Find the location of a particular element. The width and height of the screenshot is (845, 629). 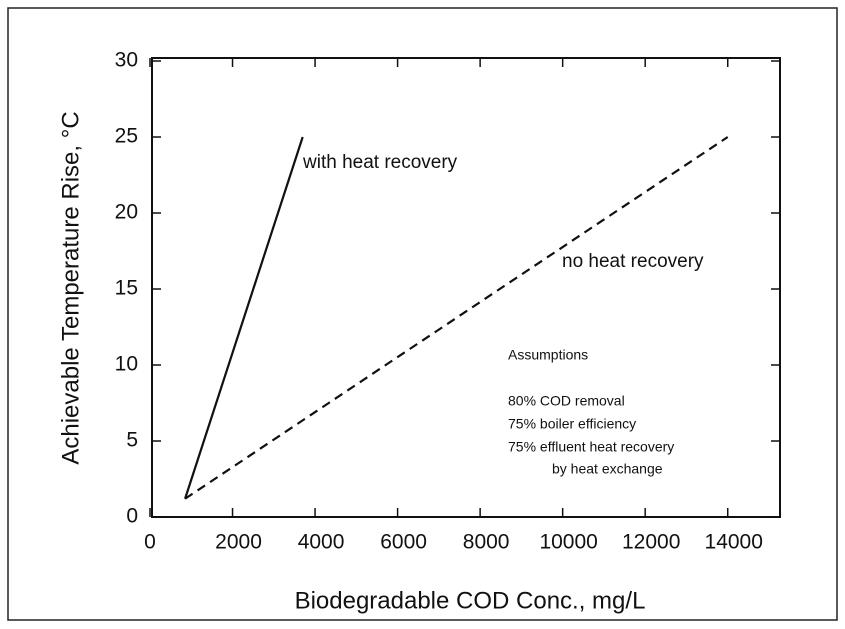

x-tick-label: 2000 is located at coordinates (238, 542).